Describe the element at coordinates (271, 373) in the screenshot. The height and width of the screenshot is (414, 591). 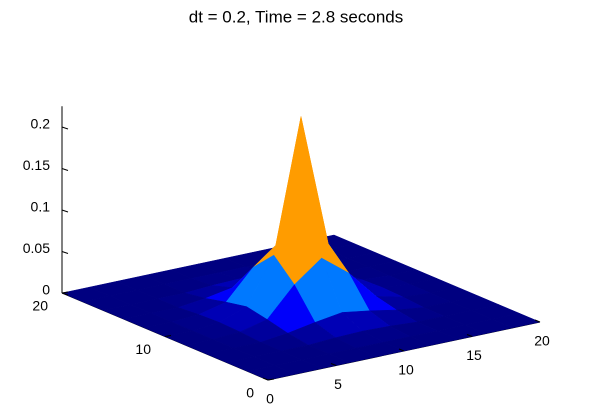
I see `surface-patch` at that location.